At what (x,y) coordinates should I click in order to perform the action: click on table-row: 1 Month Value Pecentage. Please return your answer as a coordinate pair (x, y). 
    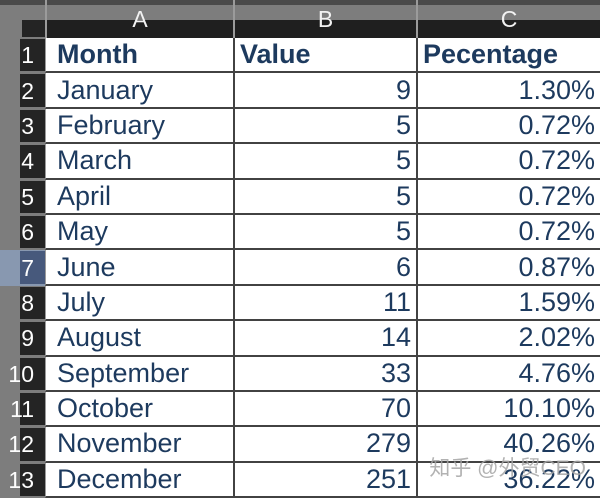
    Looking at the image, I should click on (300, 56).